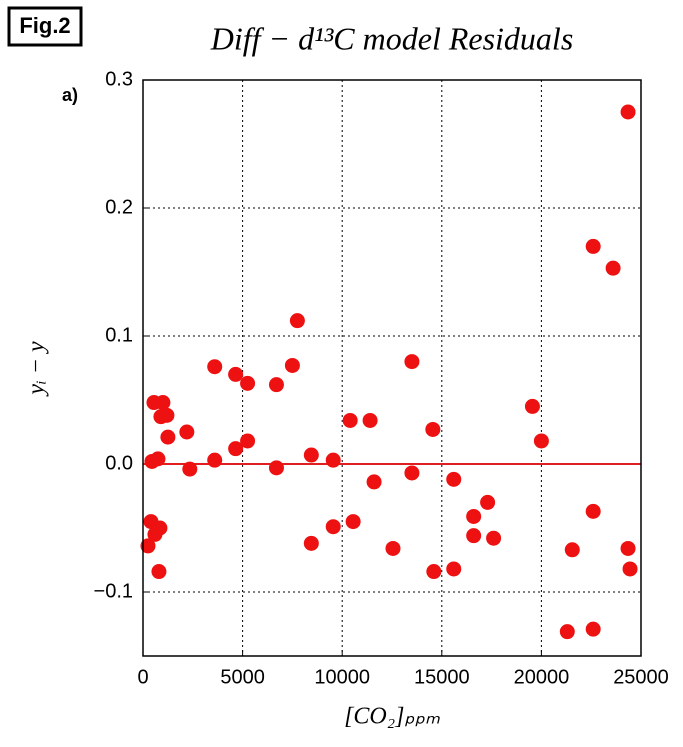 The height and width of the screenshot is (747, 683). I want to click on y-tick-label: 0.0, so click(119, 463).